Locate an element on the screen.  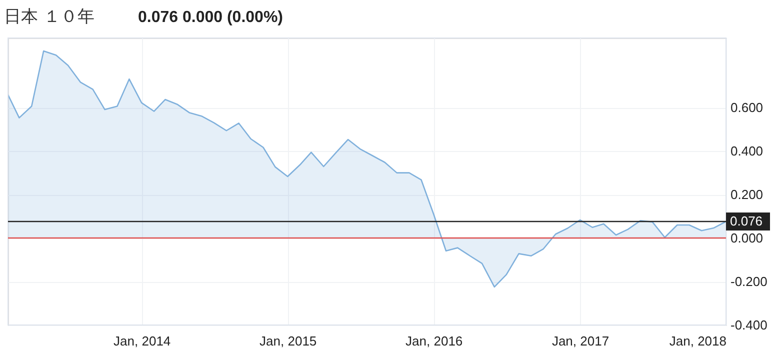
text: 0.076 0.000 (0.00%) is located at coordinates (210, 17).